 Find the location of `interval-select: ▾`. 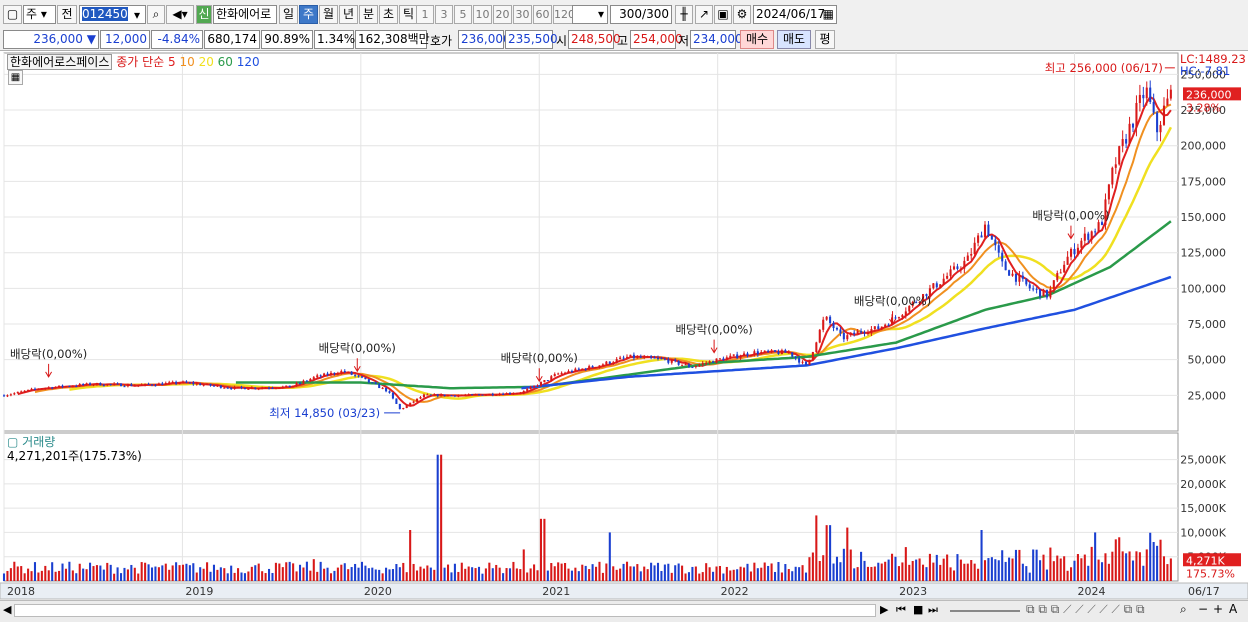

interval-select: ▾ is located at coordinates (590, 14).